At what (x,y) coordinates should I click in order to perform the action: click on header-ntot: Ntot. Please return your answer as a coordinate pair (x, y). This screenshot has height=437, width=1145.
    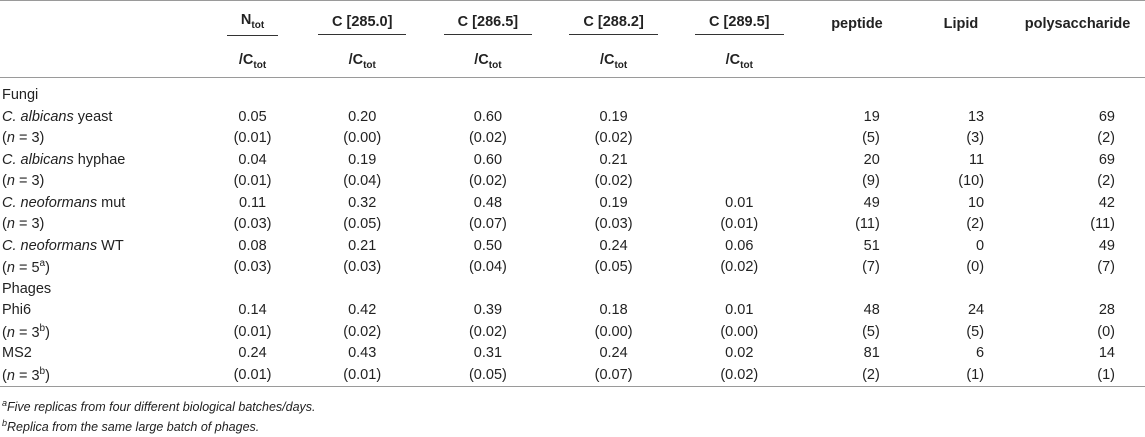
    Looking at the image, I should click on (252, 21).